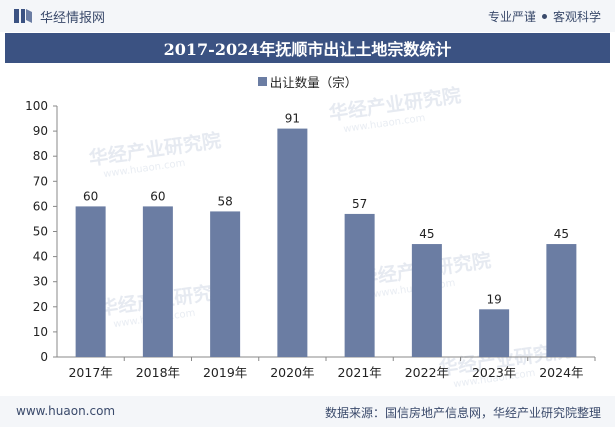 The width and height of the screenshot is (615, 427). Describe the element at coordinates (307, 48) in the screenshot. I see `chart-title: 2017-2024年抚顺市出让土地宗数统计` at that location.